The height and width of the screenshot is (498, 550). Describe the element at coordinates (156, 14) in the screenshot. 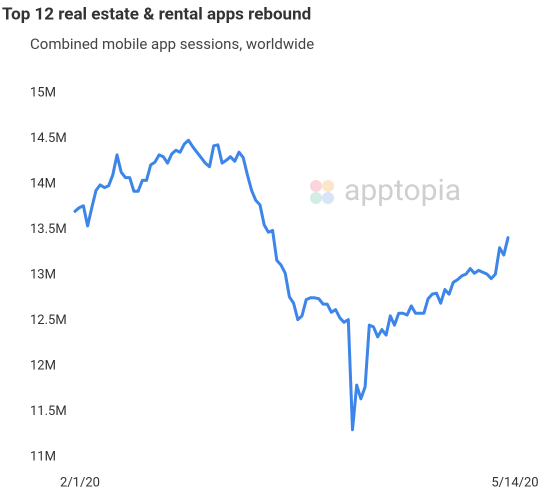

I see `chart-title: Top 12 real estate & rental apps rebound` at that location.